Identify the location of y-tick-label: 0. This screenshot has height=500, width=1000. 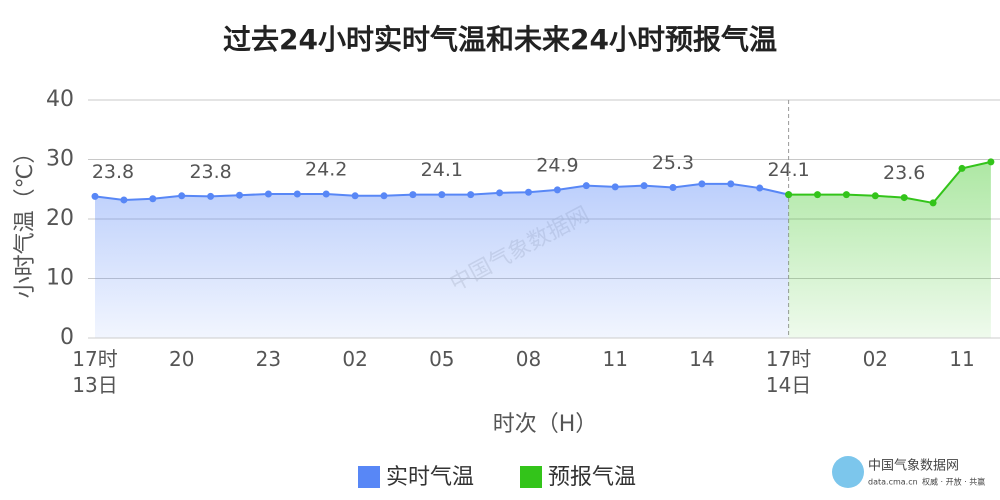
(67, 337).